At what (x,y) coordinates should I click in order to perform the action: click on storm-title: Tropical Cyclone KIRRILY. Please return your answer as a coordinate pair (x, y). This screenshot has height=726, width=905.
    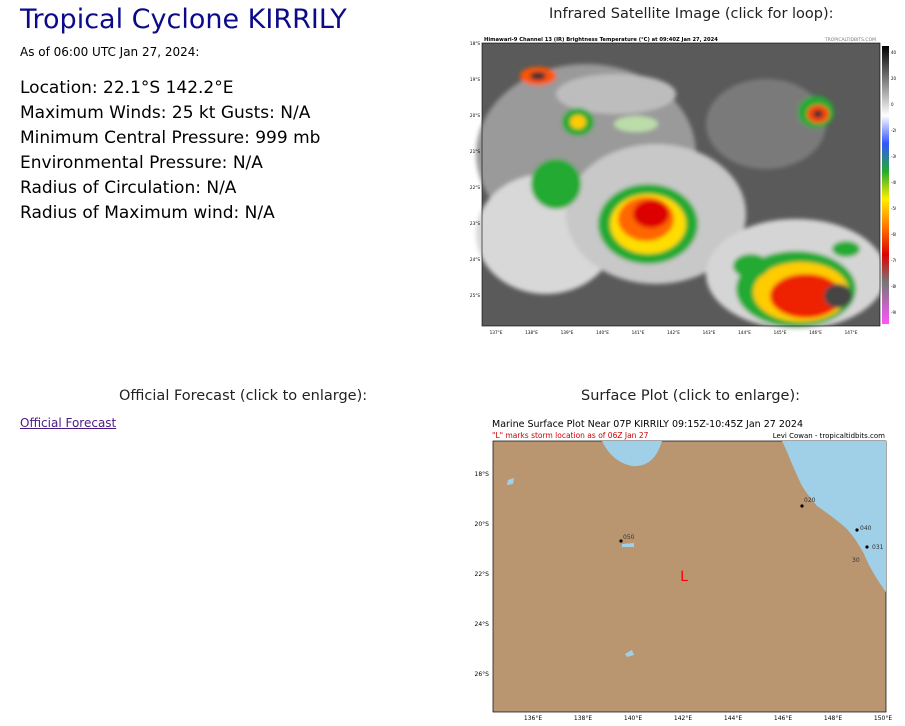
    Looking at the image, I should click on (183, 19).